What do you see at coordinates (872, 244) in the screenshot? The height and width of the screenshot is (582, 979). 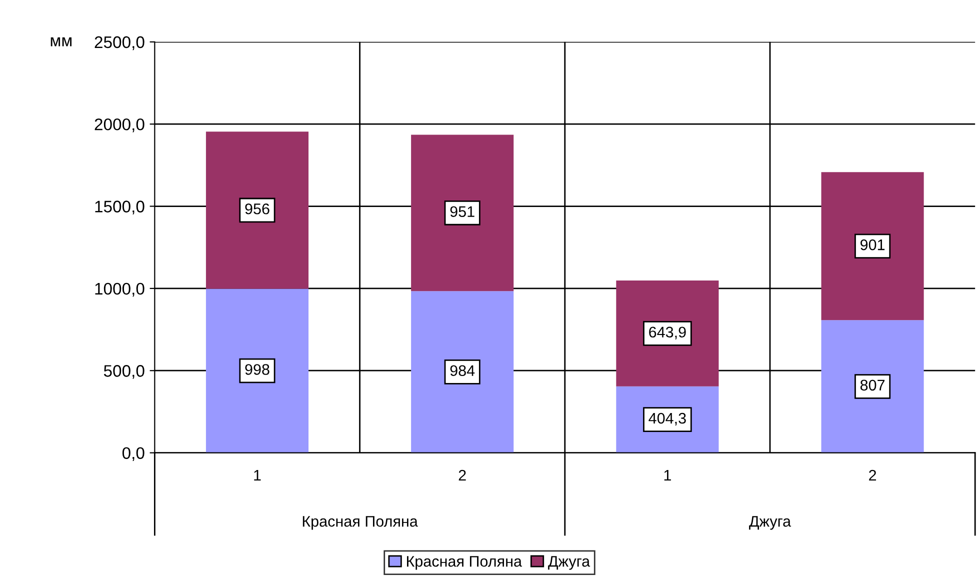 I see `data-label: 901` at bounding box center [872, 244].